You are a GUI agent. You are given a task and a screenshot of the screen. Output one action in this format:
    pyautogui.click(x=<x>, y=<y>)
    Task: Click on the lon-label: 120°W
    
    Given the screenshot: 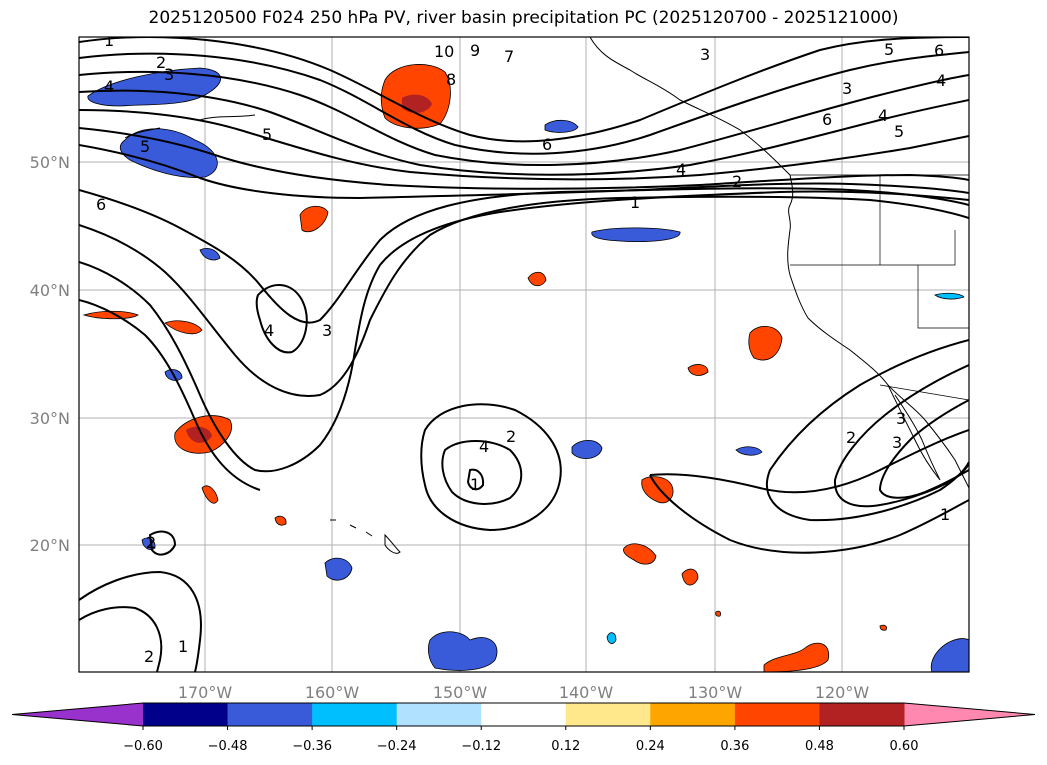 What is the action you would take?
    pyautogui.click(x=842, y=692)
    